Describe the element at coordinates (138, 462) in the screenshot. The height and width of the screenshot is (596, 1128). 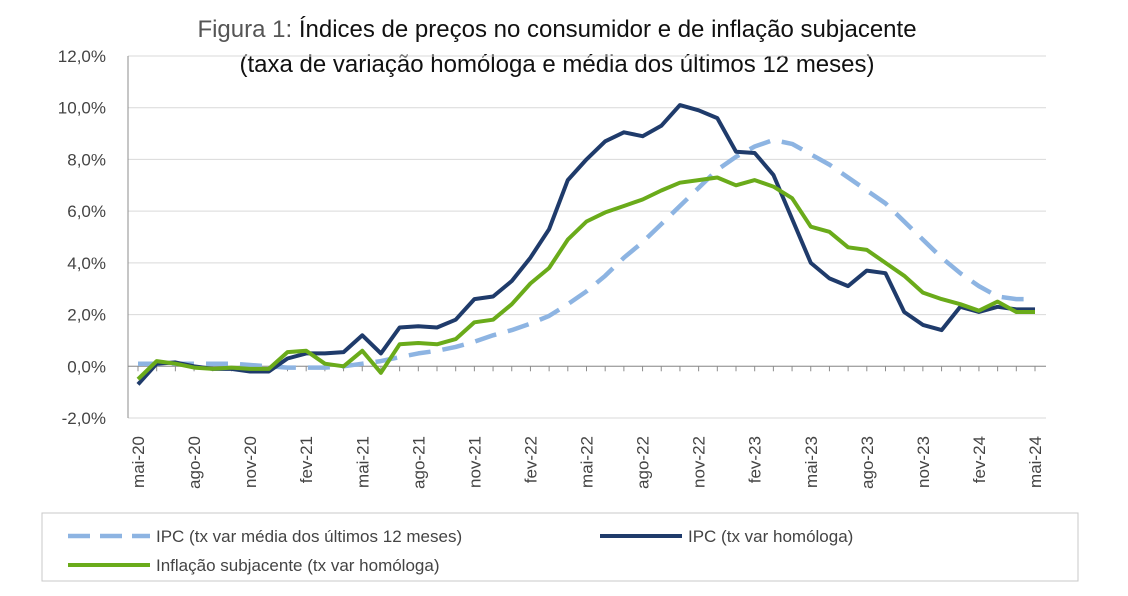
I see `x-tick-label: mai-20` at that location.